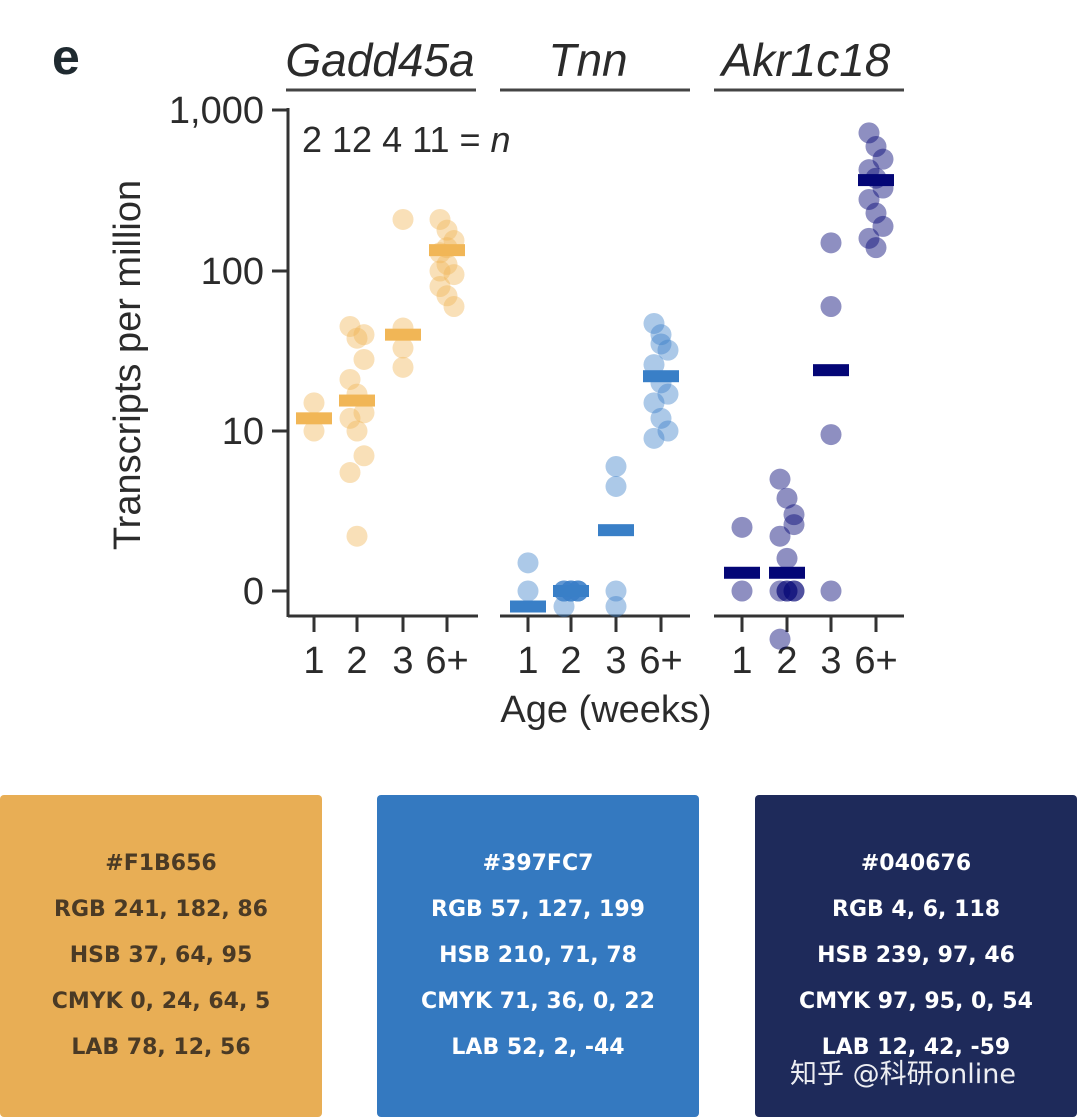  Describe the element at coordinates (916, 1001) in the screenshot. I see `swatch-cmyk: CMYK 97, 95, 0, 54` at that location.